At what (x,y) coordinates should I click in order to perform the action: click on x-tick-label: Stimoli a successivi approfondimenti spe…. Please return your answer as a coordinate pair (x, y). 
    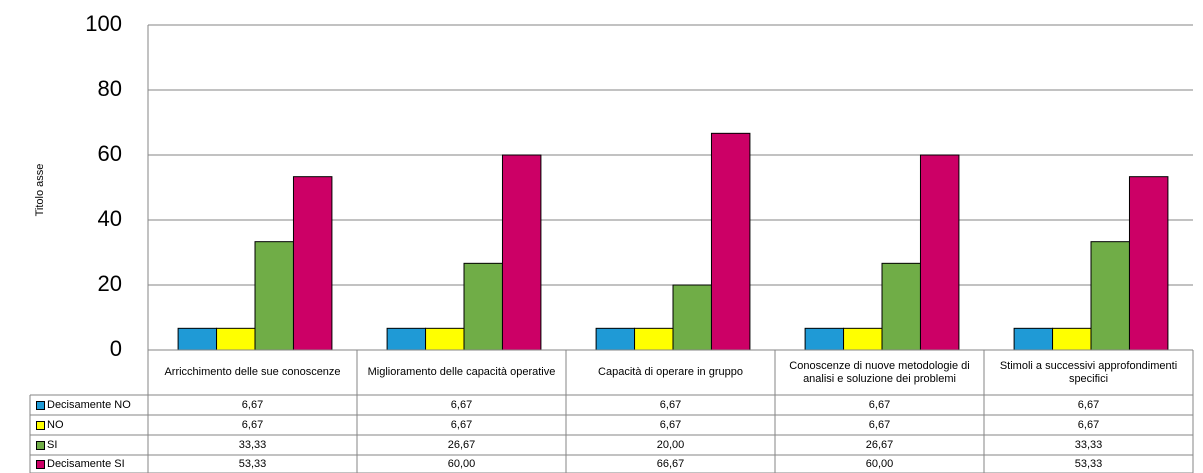
    Looking at the image, I should click on (1088, 372).